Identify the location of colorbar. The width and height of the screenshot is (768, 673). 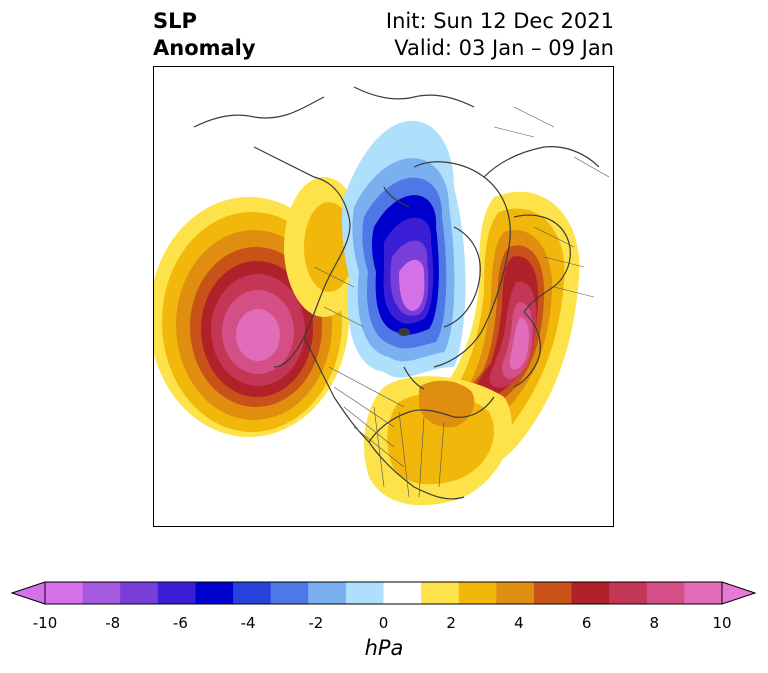
(383, 593).